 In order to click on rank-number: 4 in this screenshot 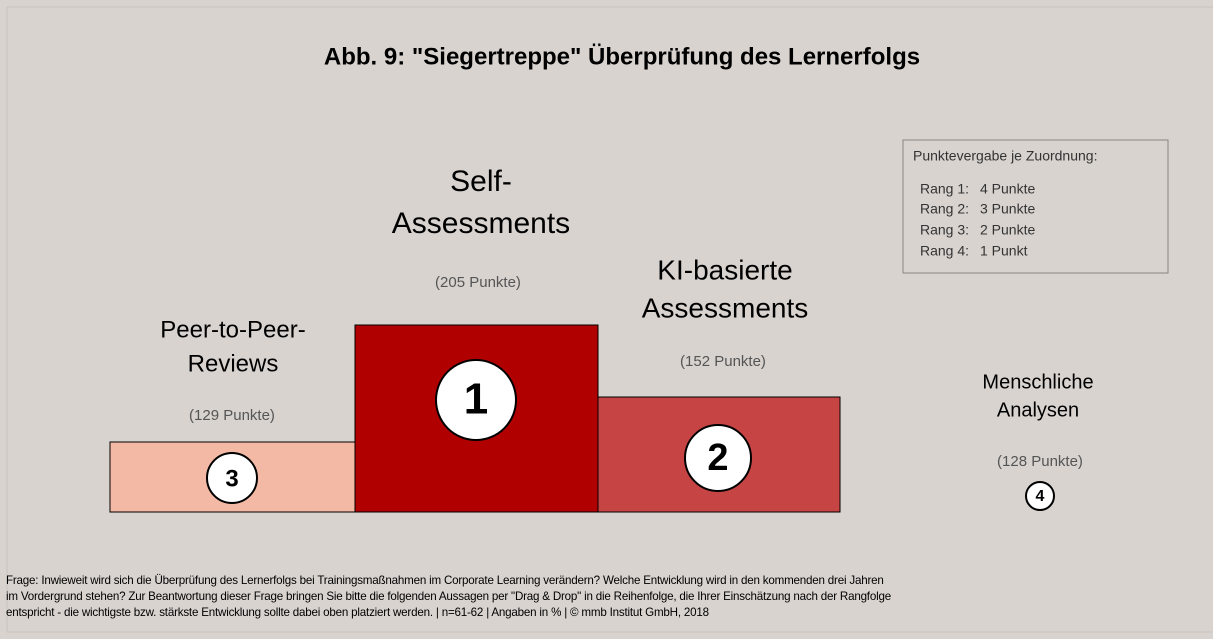, I will do `click(1040, 496)`.